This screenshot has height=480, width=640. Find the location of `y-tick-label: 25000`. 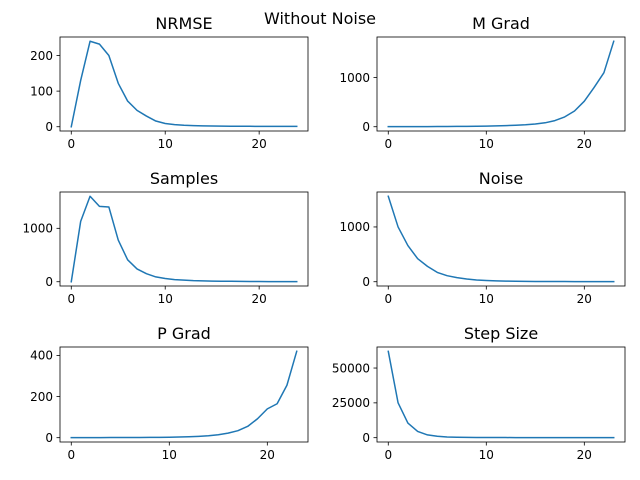

y-tick-label: 25000 is located at coordinates (351, 403).